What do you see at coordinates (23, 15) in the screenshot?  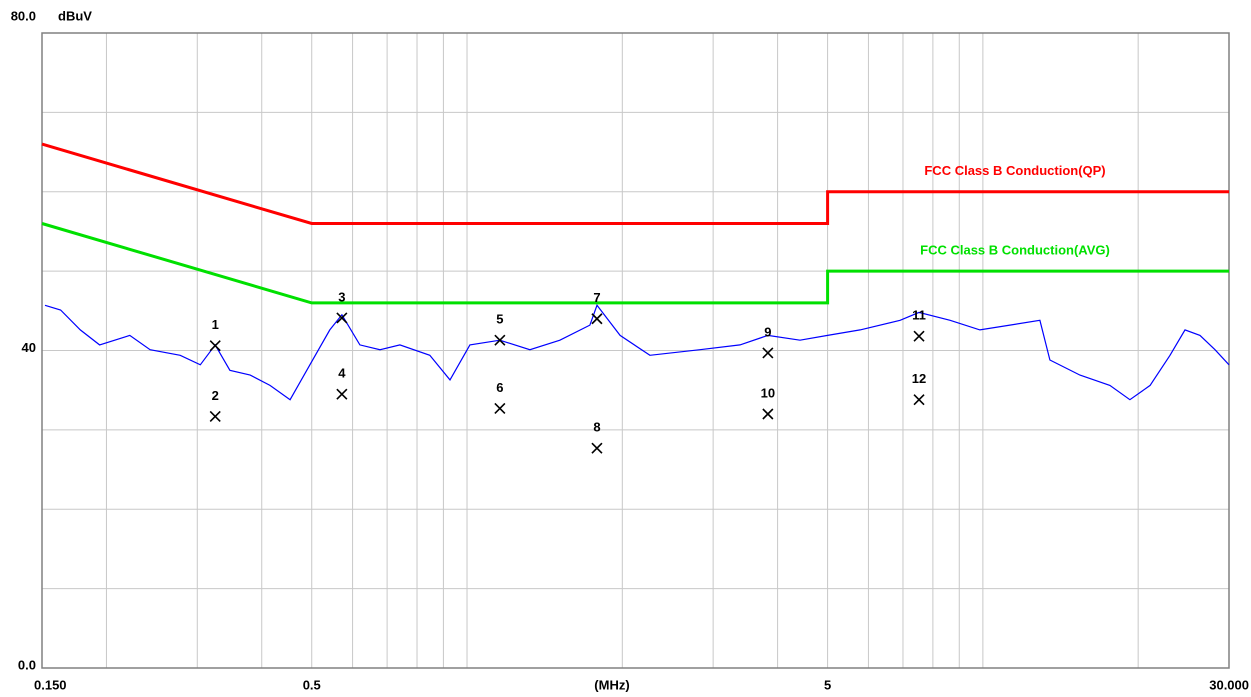 I see `y-tick-label: 80.0` at bounding box center [23, 15].